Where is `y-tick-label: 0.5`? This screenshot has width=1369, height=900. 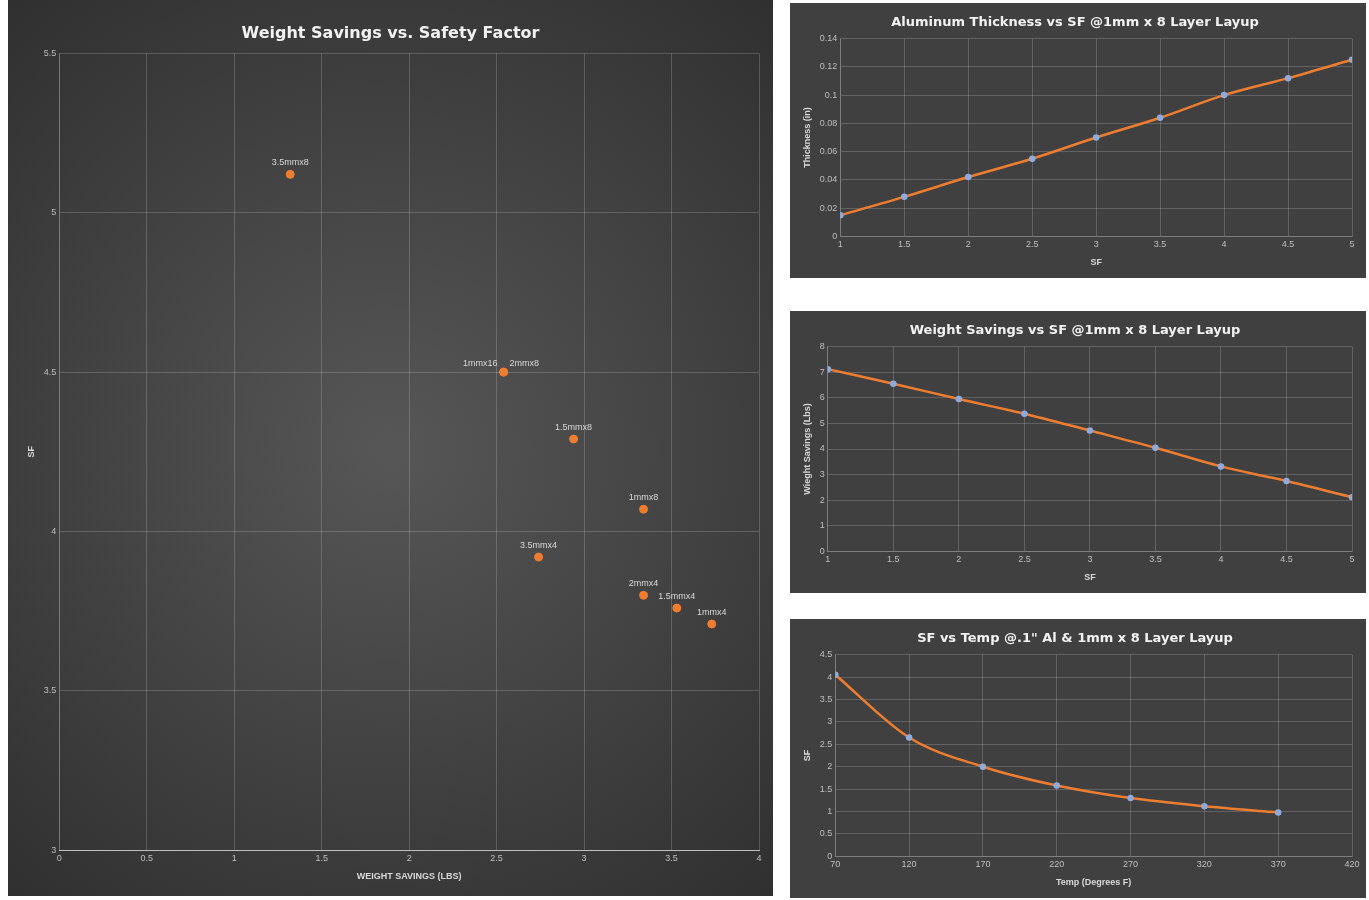 y-tick-label: 0.5 is located at coordinates (826, 833).